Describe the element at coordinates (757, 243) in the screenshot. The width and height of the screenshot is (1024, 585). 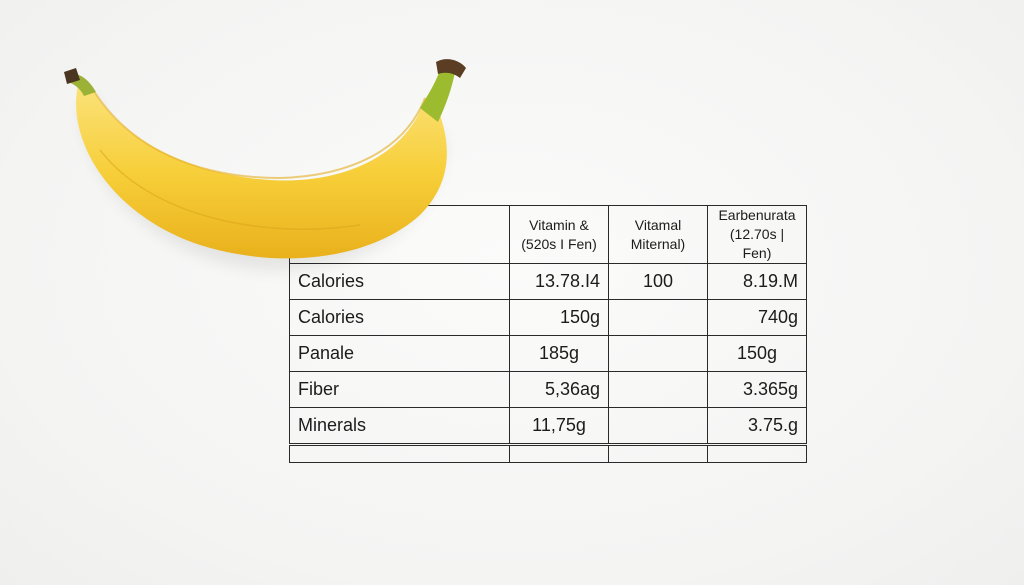
I see `header-line: (12.70s | Fen)` at that location.